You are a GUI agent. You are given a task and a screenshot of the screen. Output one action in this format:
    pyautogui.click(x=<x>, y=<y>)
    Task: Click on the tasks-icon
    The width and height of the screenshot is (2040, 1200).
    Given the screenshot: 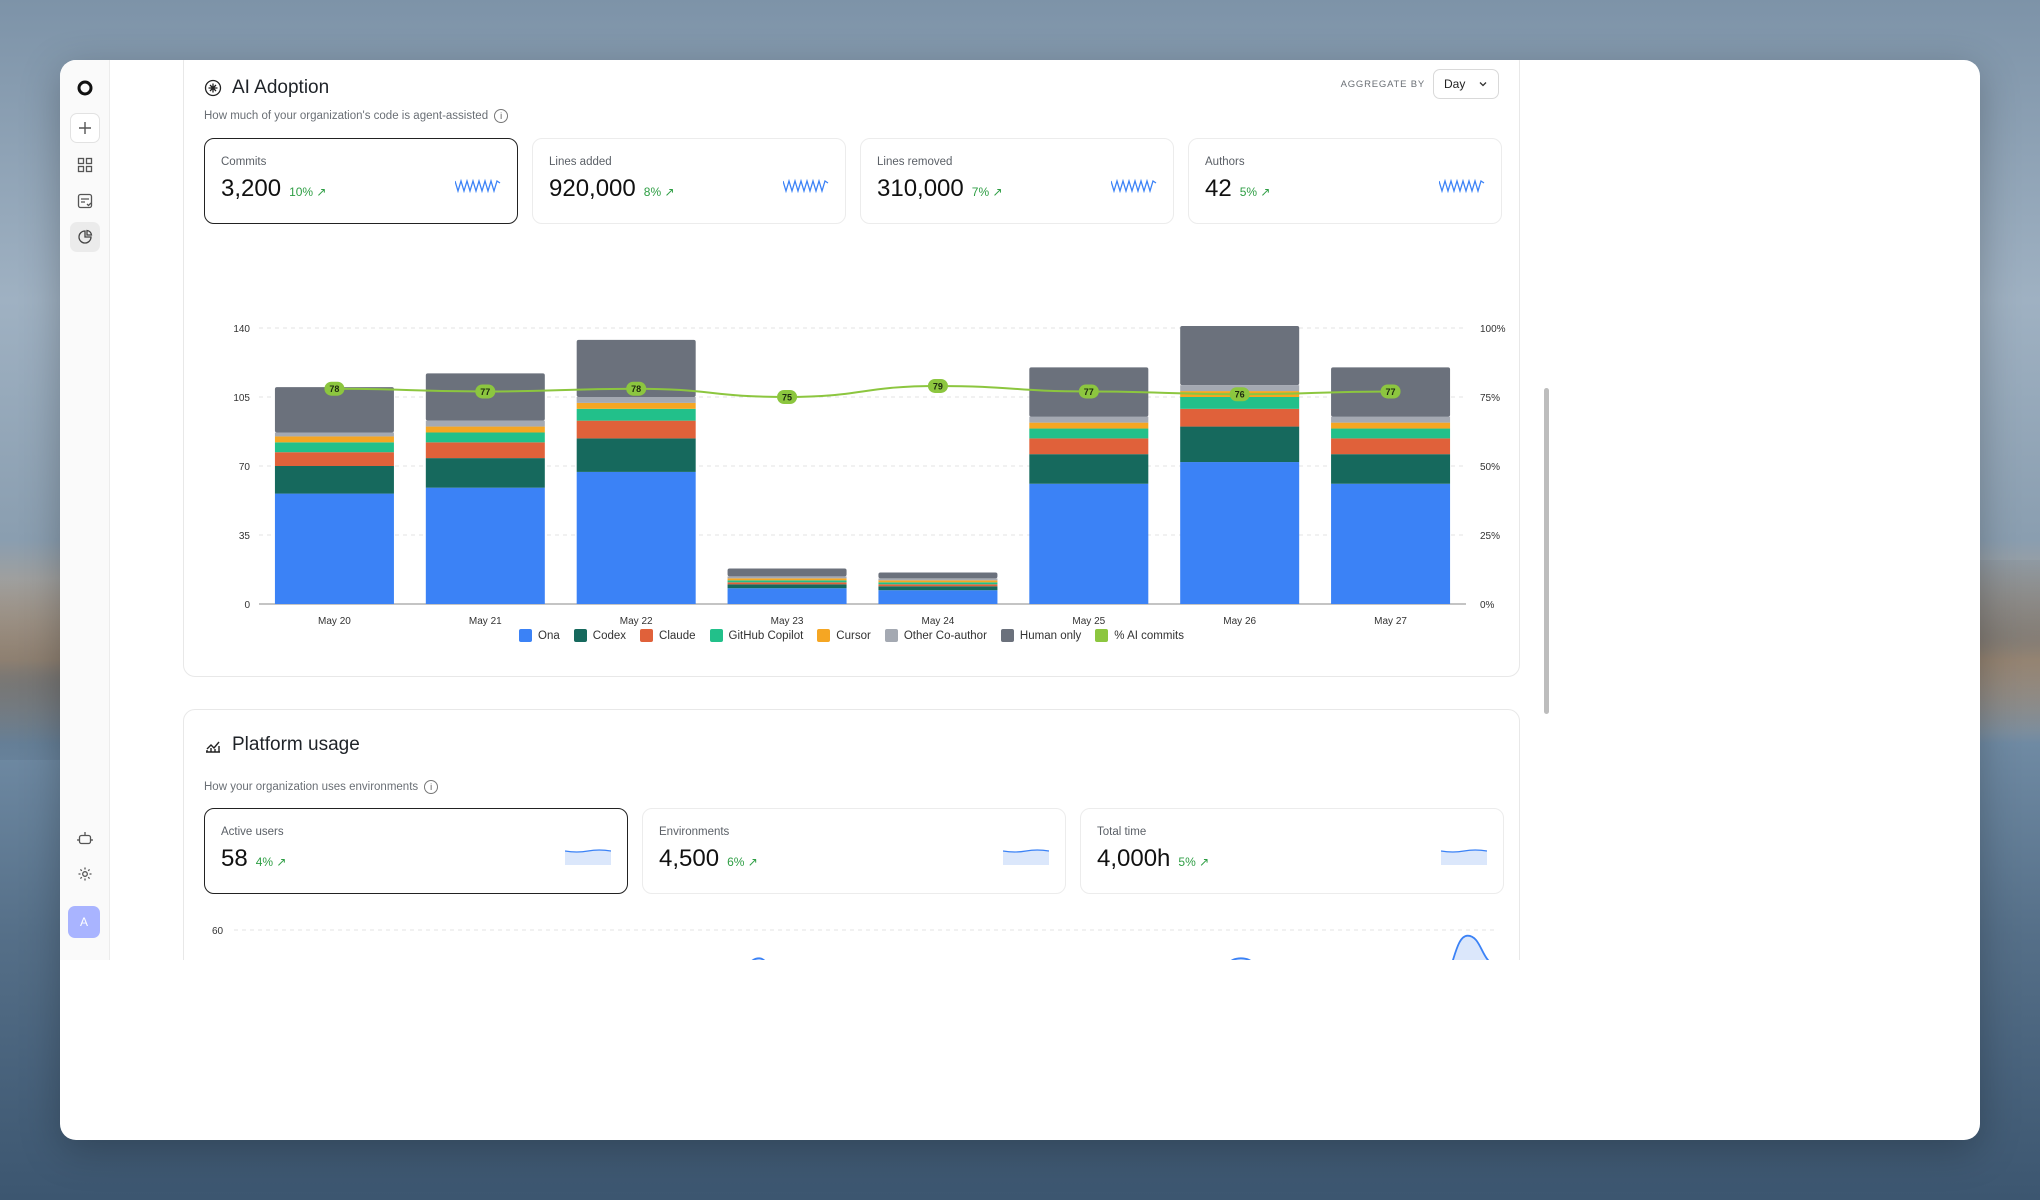 What is the action you would take?
    pyautogui.click(x=85, y=201)
    